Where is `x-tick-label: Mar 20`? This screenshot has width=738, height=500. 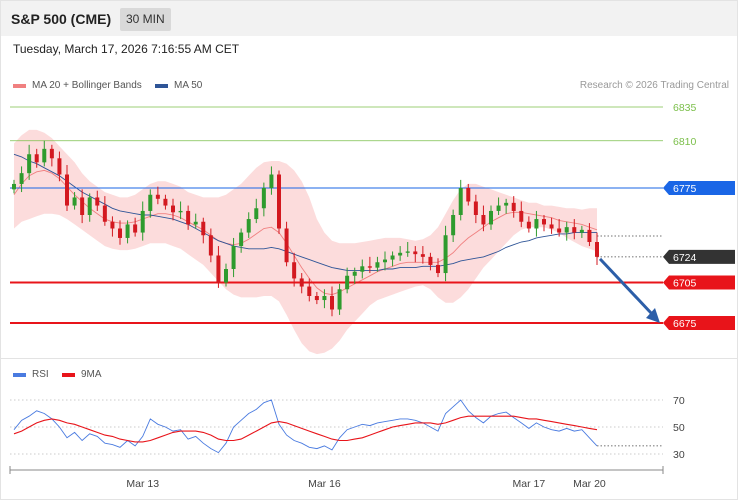
x-tick-label: Mar 20 is located at coordinates (589, 484).